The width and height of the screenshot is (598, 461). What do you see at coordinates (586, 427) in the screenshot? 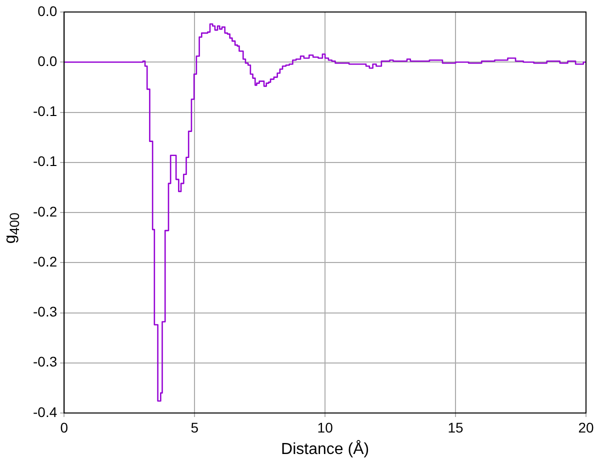
I see `x-tick-label: 20` at bounding box center [586, 427].